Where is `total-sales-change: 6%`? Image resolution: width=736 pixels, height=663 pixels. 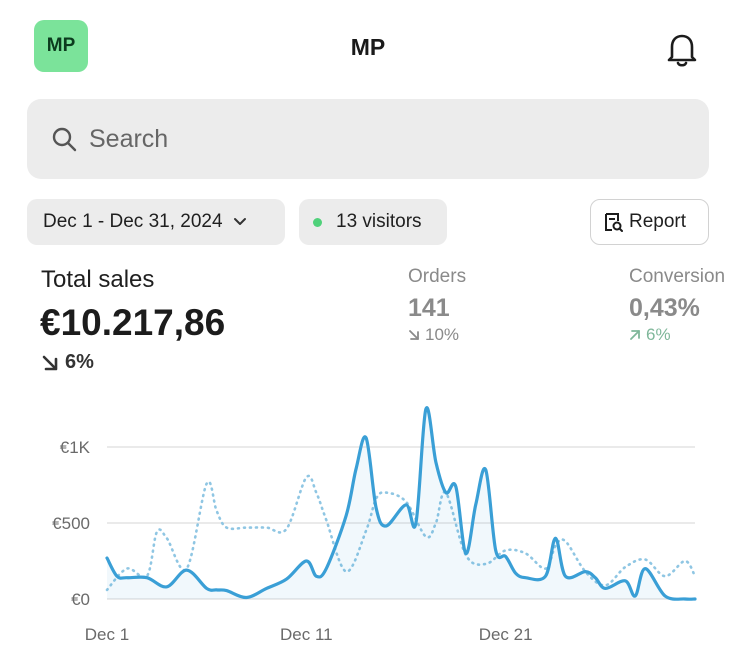
total-sales-change: 6% is located at coordinates (67, 362).